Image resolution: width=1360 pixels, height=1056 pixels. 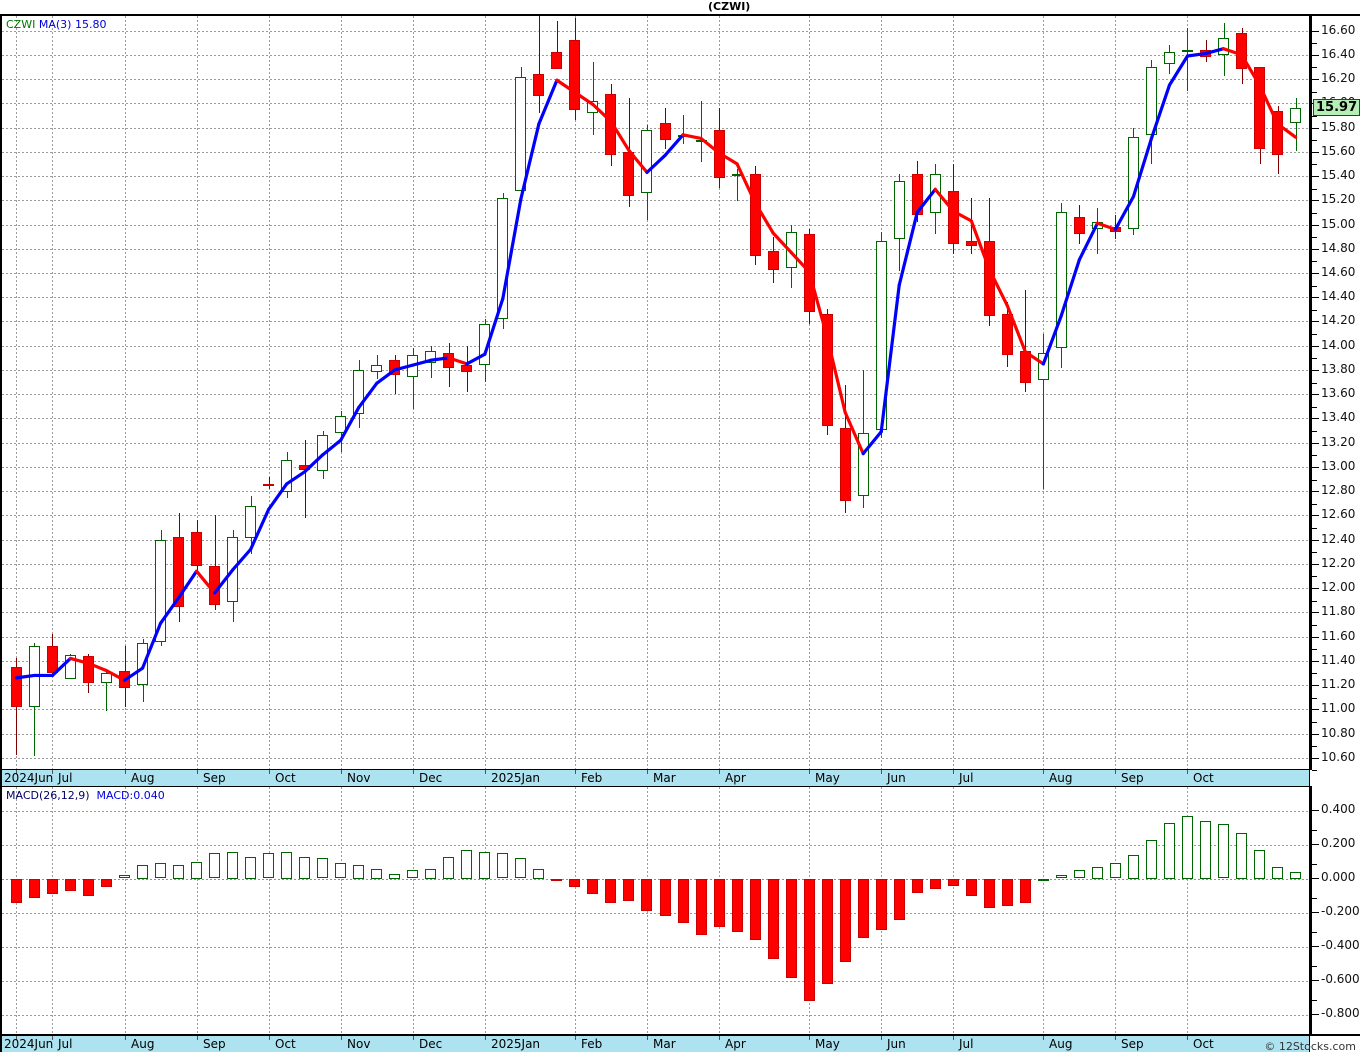 I want to click on macd-value-label: MACD:0.040, so click(x=130, y=795).